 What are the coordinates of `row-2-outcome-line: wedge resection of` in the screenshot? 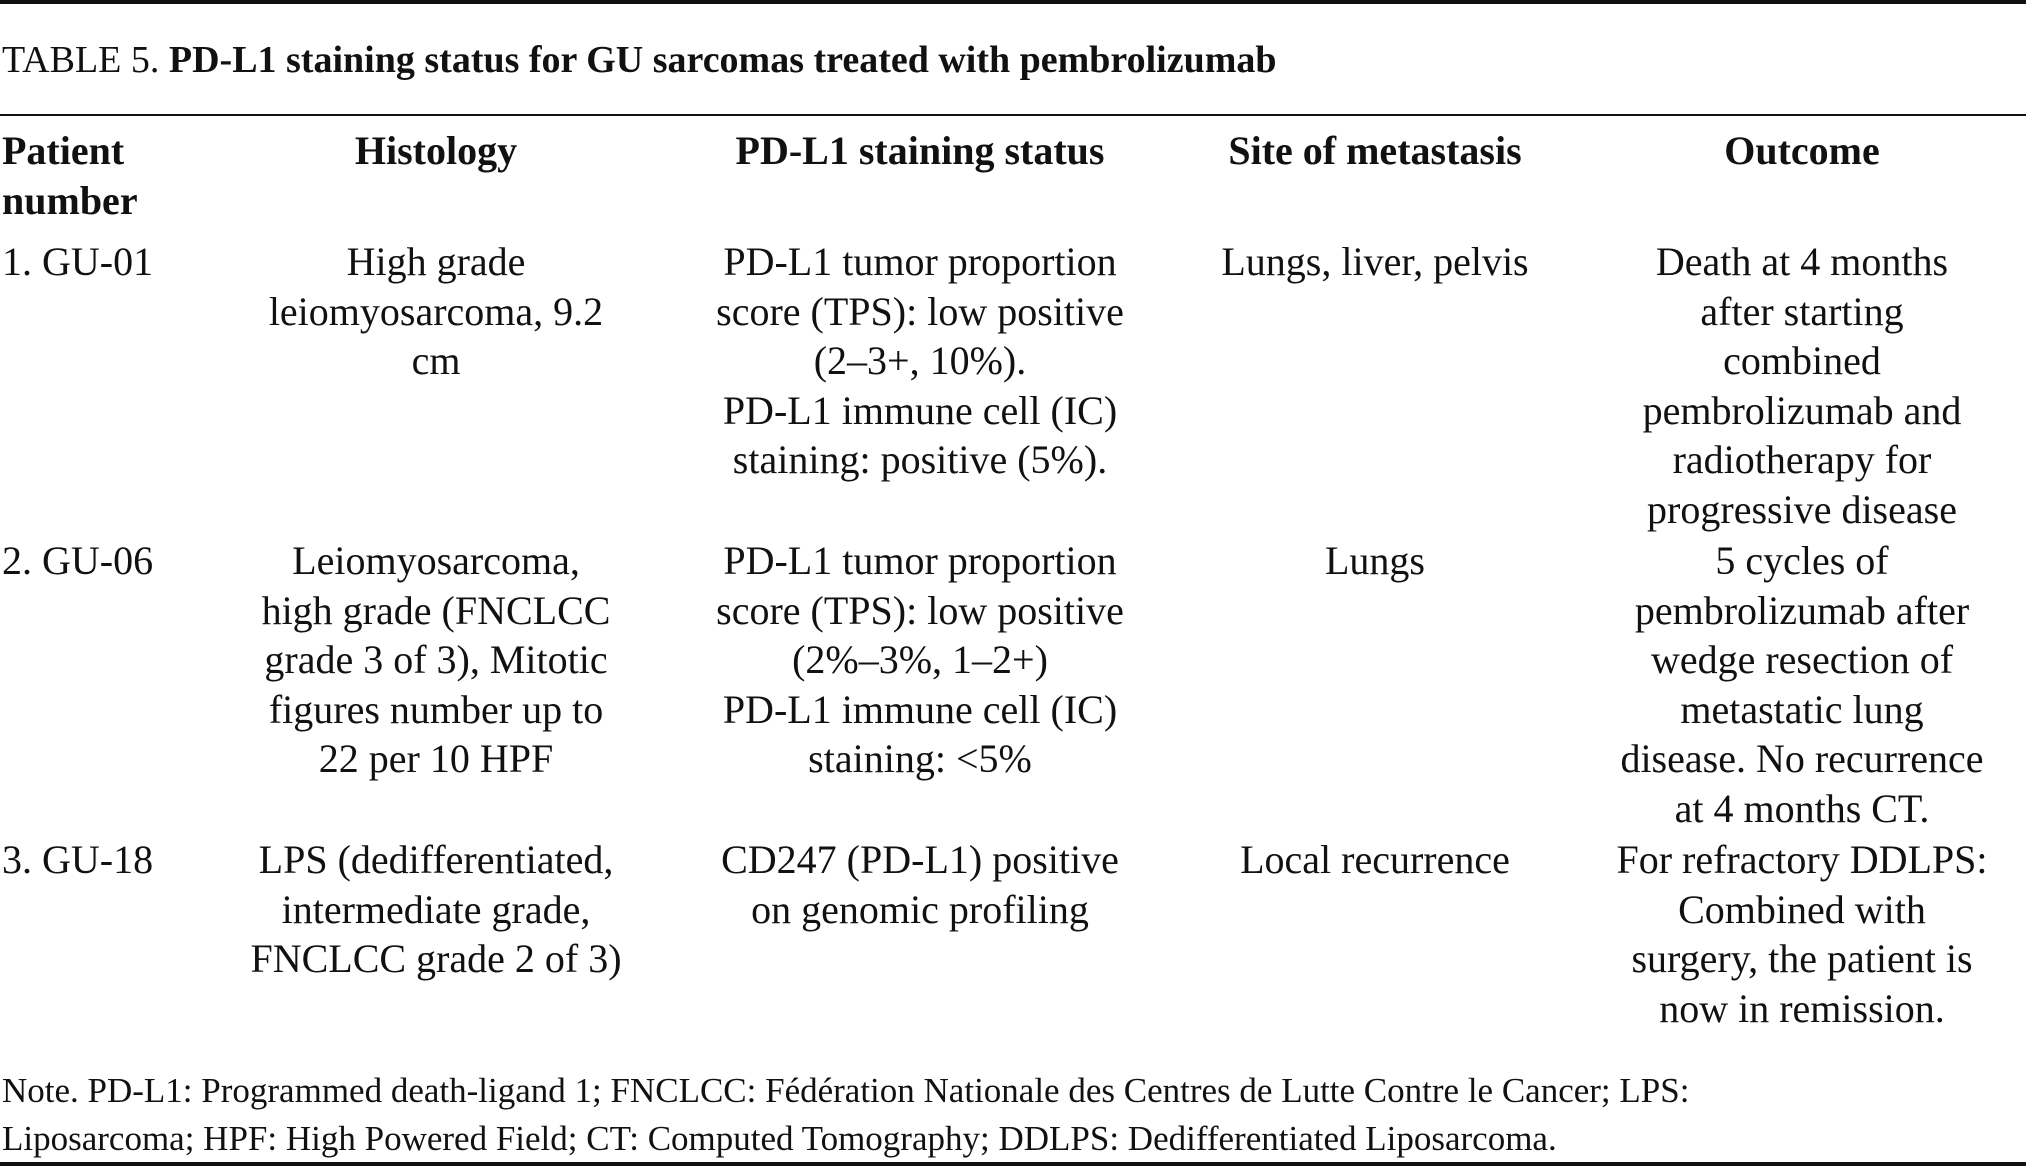 It's located at (1802, 659).